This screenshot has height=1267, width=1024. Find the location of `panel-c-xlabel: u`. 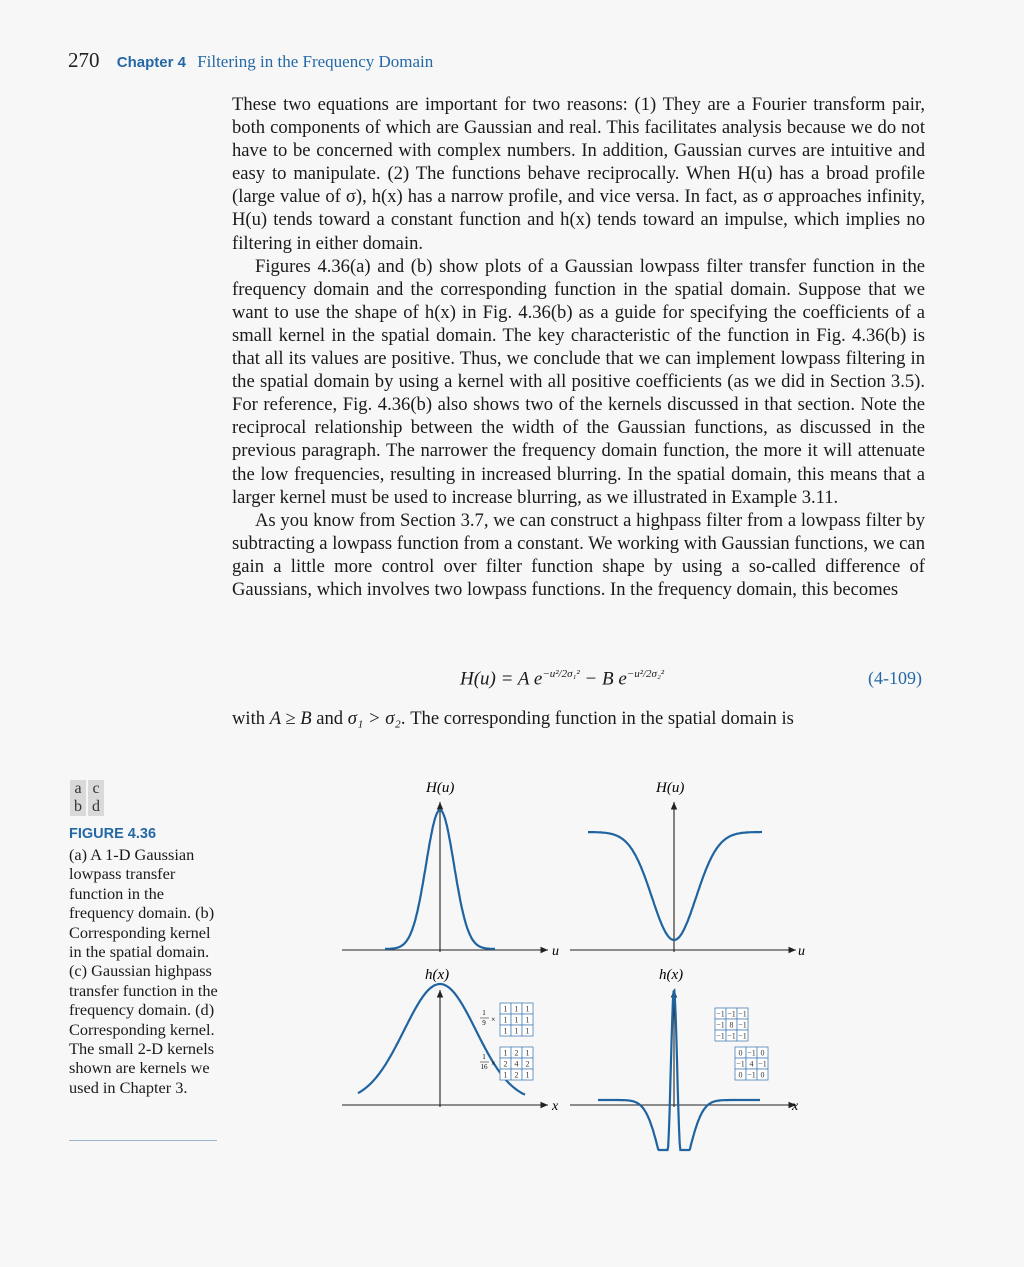

panel-c-xlabel: u is located at coordinates (801, 951).